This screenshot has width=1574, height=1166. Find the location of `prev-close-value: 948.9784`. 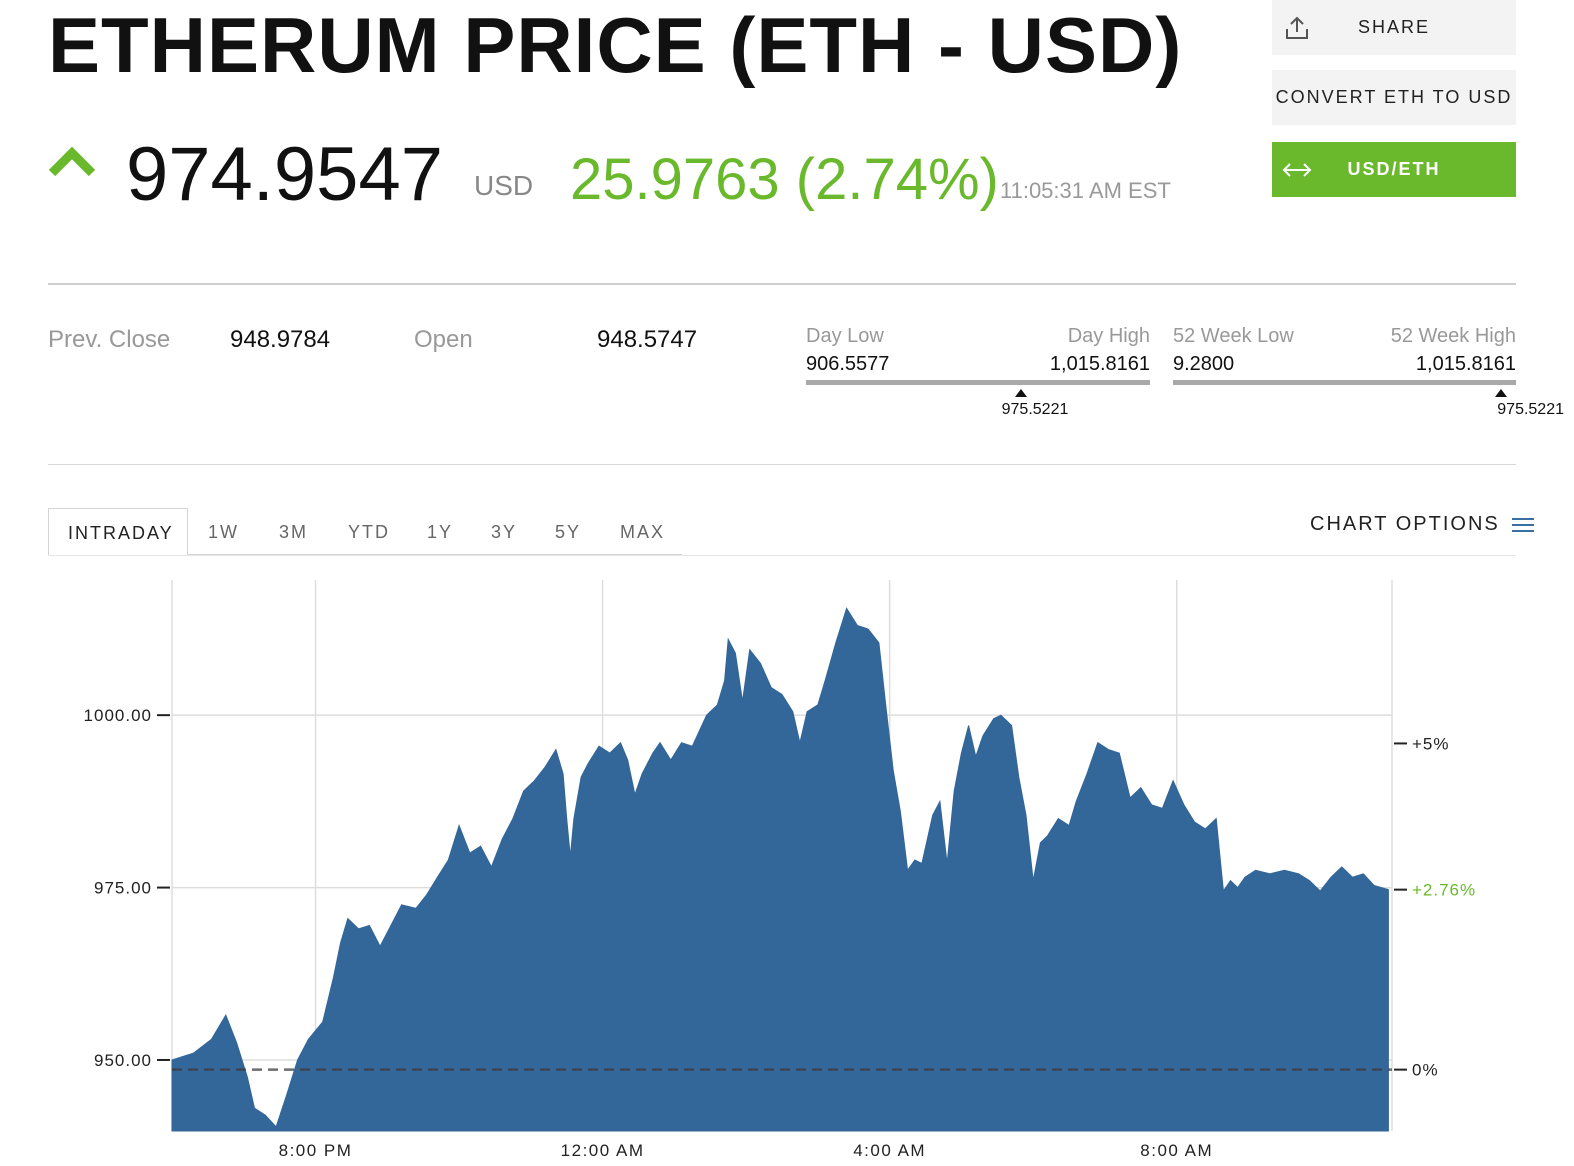

prev-close-value: 948.9784 is located at coordinates (280, 339).